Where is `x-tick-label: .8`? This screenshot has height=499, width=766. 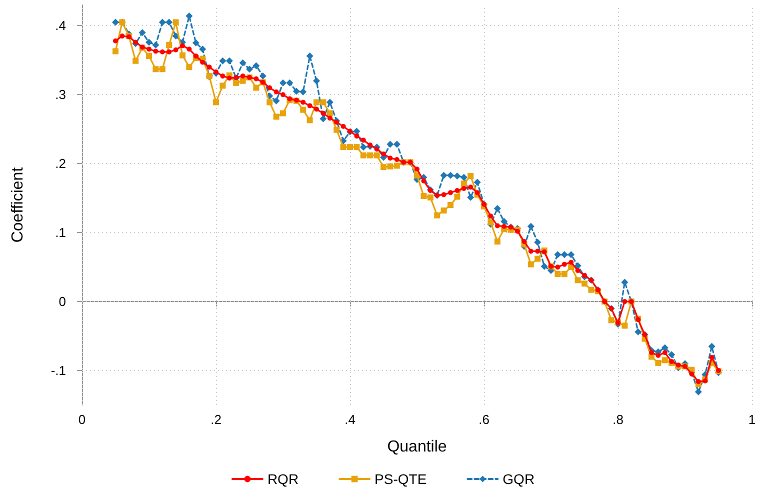
x-tick-label: .8 is located at coordinates (618, 419).